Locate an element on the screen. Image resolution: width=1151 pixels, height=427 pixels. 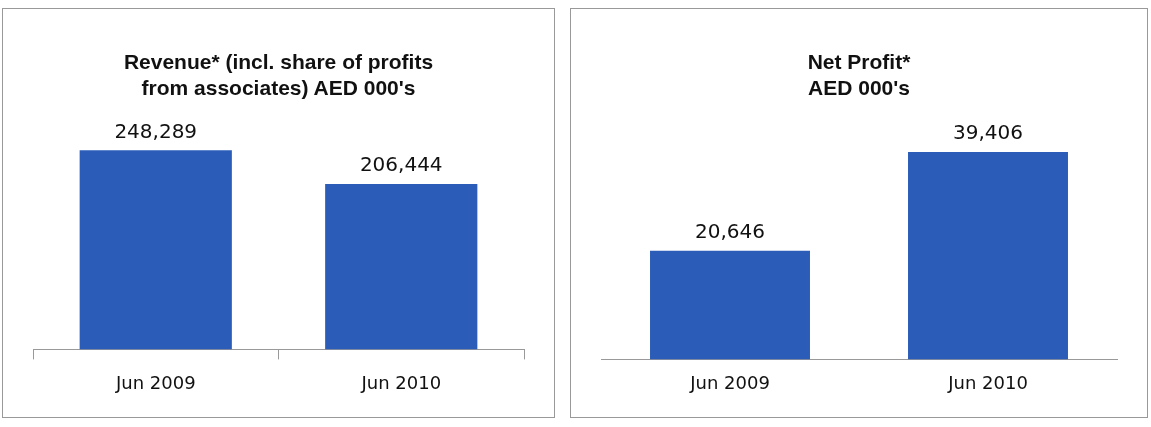
data-label: 20,646 is located at coordinates (730, 231).